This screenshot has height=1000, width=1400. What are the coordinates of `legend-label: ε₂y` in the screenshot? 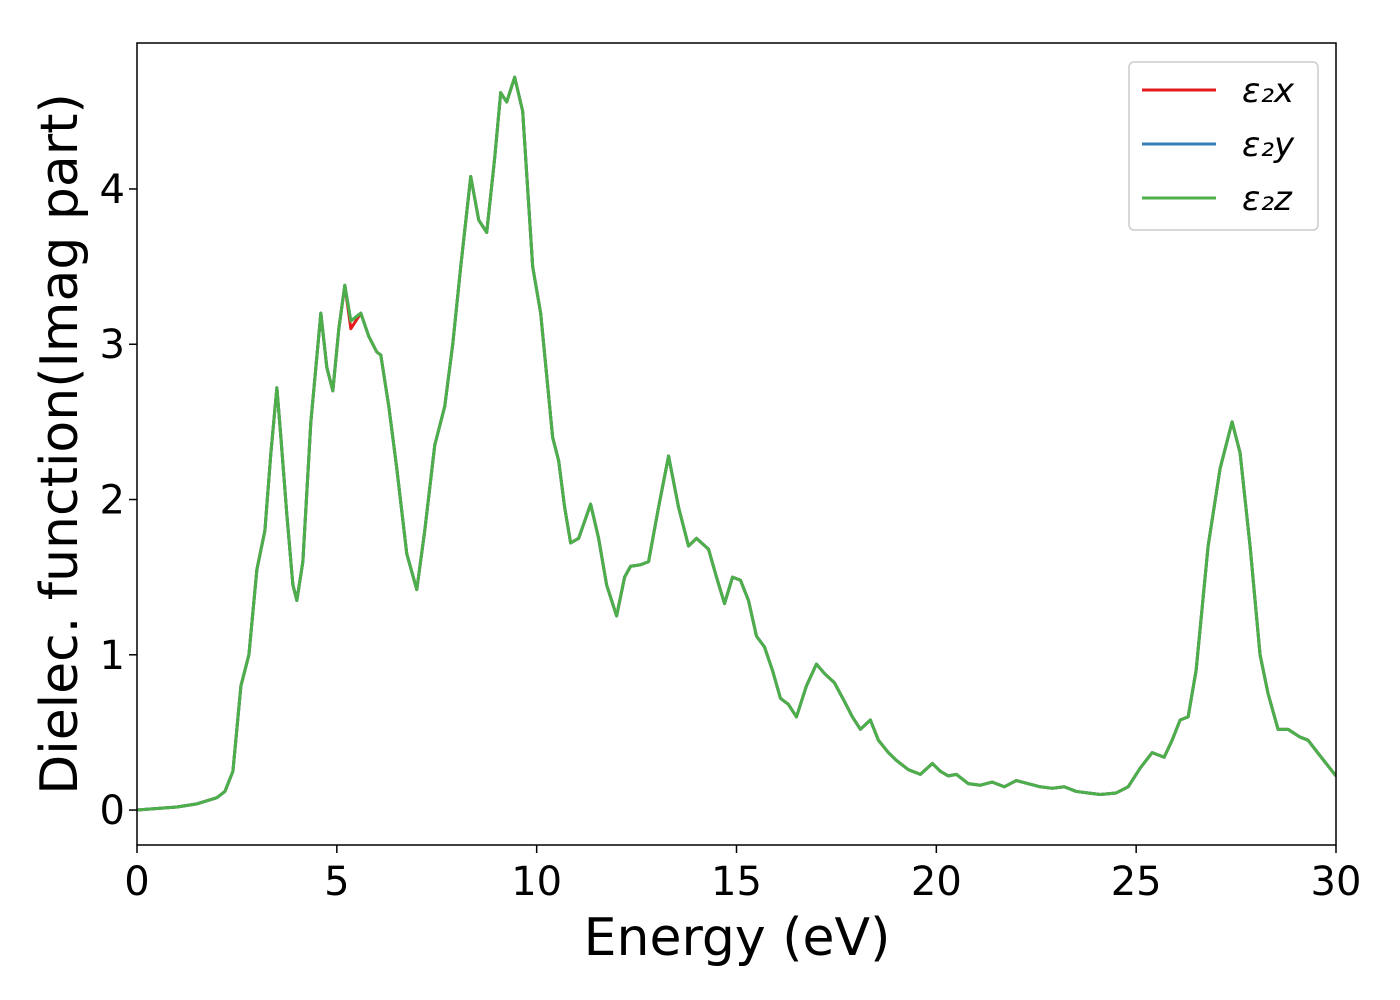 It's located at (1268, 145).